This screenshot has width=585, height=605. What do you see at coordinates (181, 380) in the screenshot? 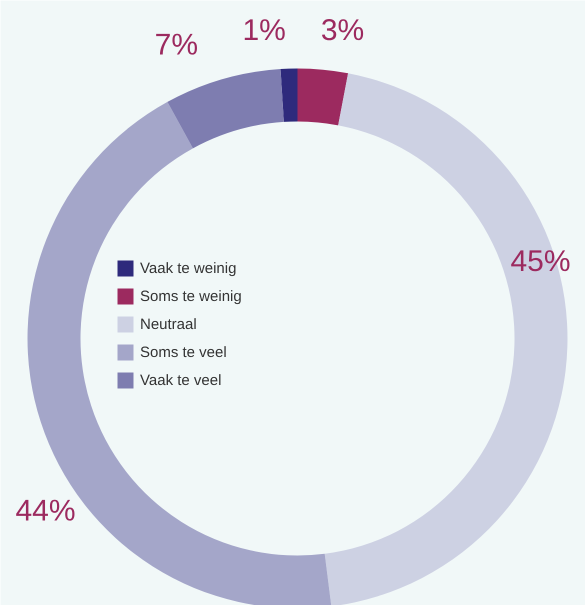
I see `legend-label: Vaak te veel` at bounding box center [181, 380].